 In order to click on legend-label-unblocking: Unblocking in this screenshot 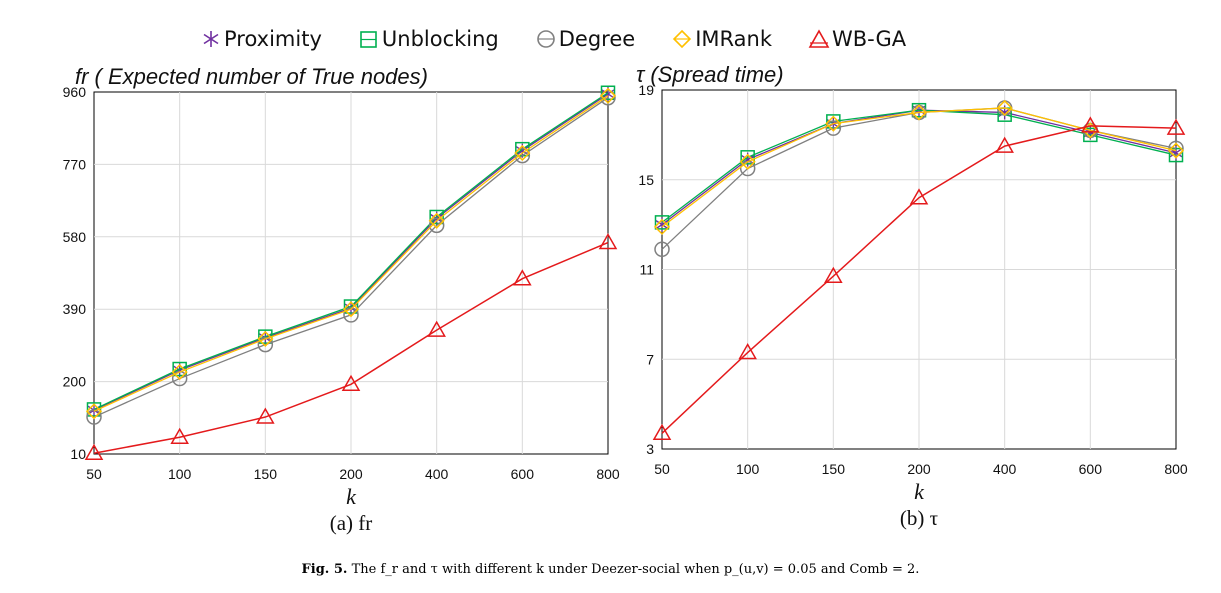, I will do `click(440, 39)`.